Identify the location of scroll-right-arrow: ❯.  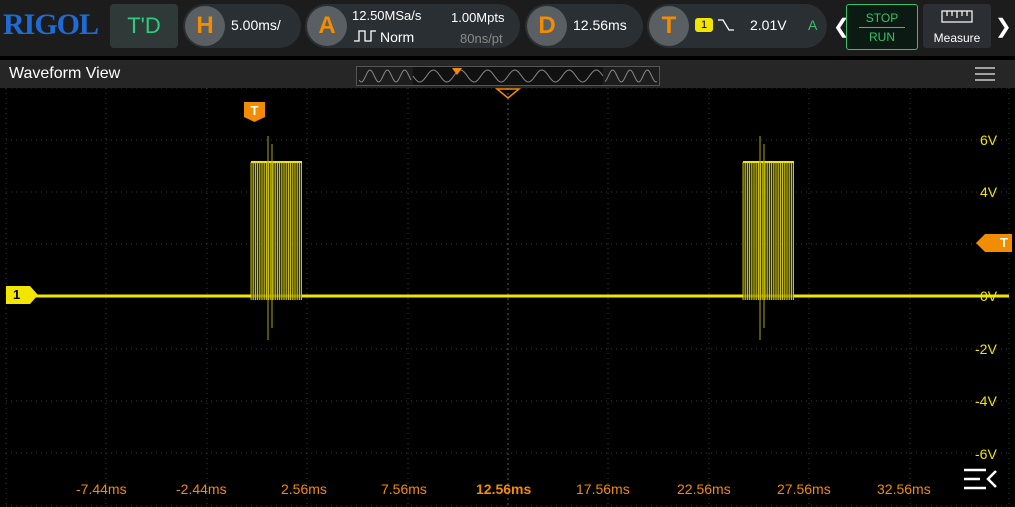
(1003, 27).